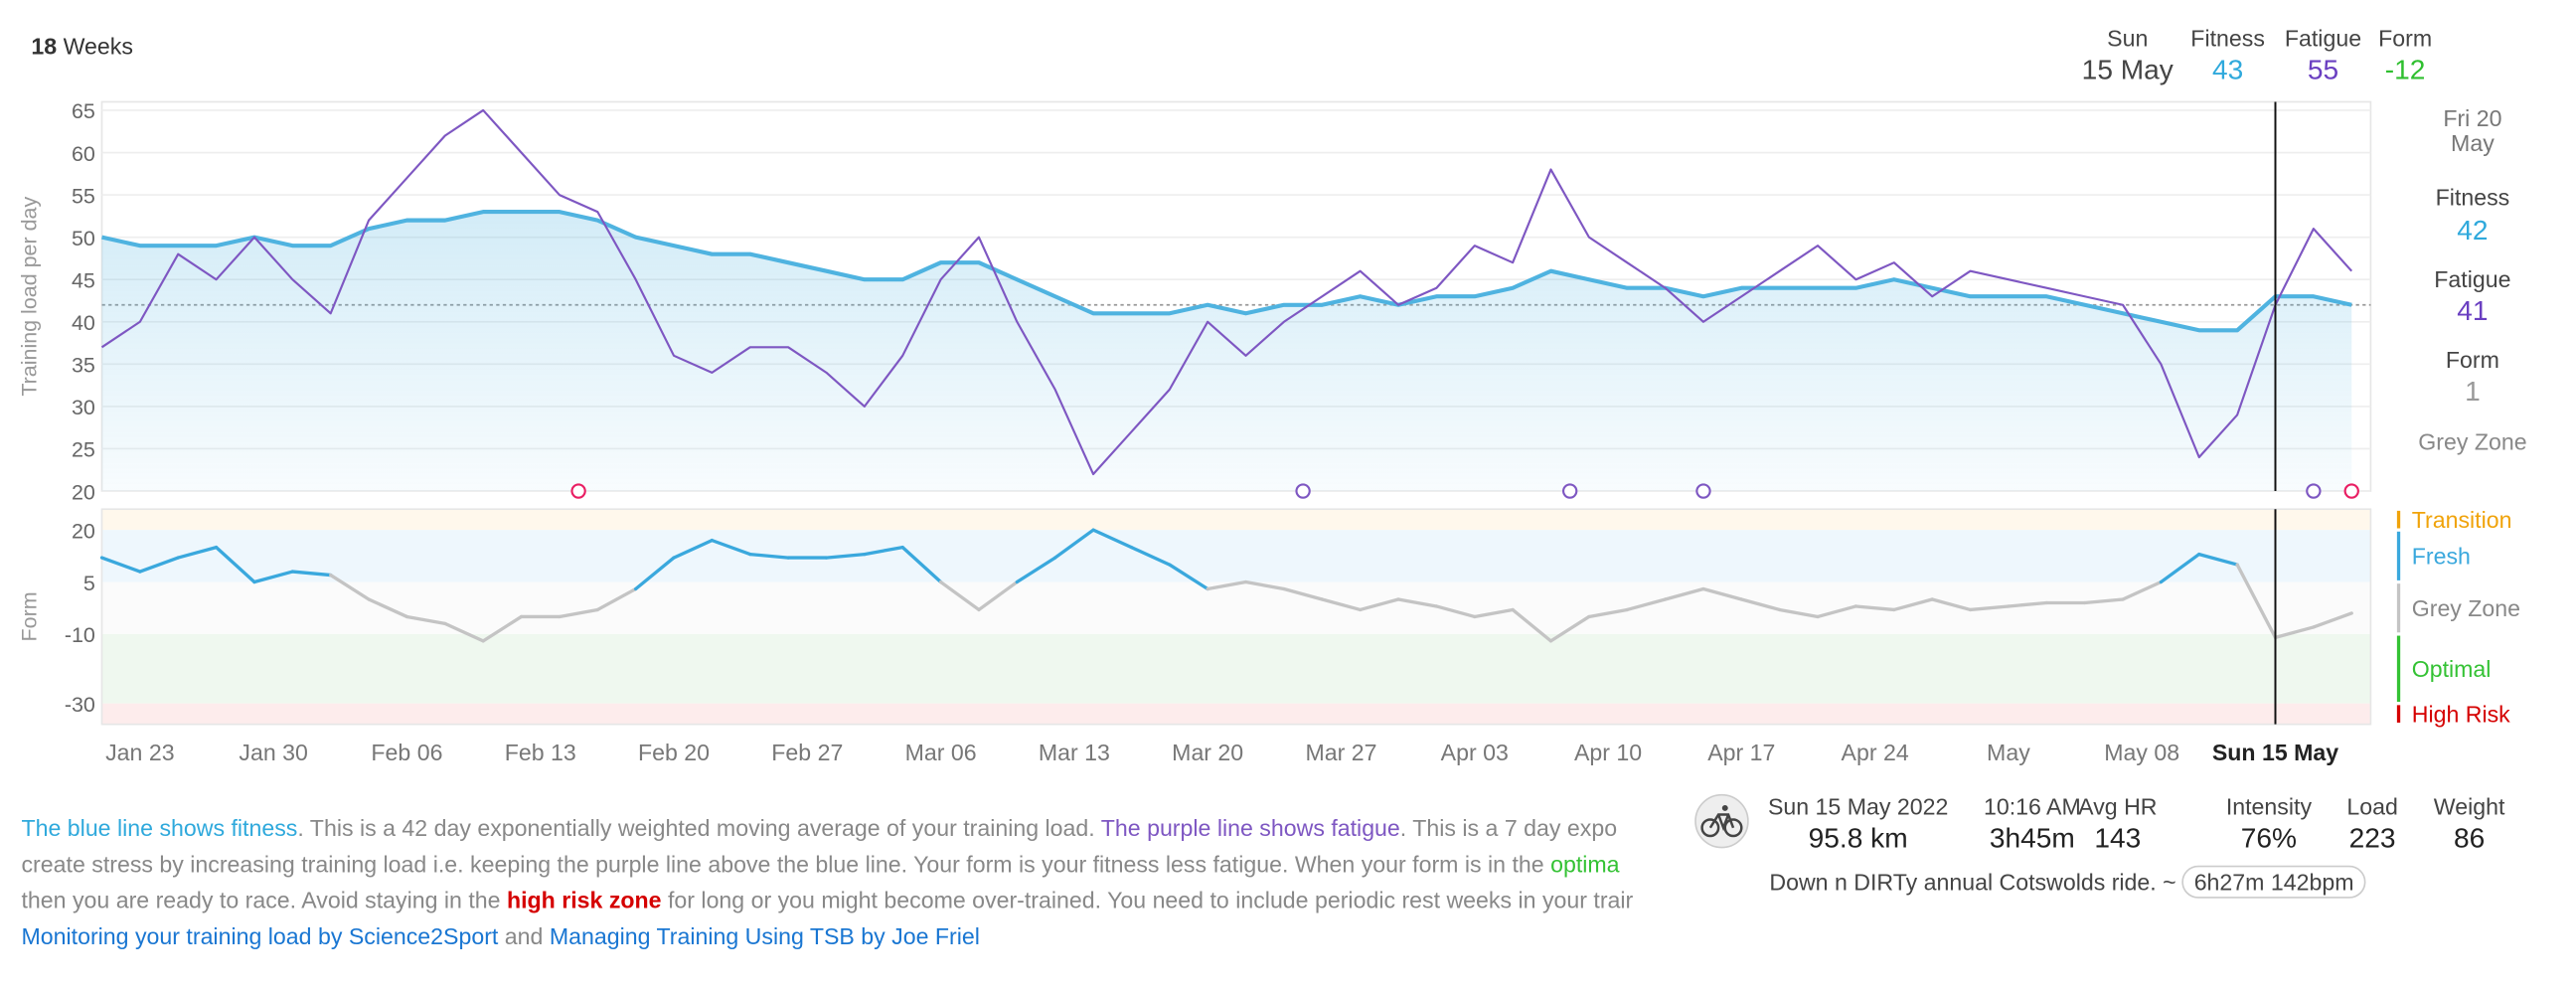  What do you see at coordinates (1858, 806) in the screenshot?
I see `activity-label: Sun 15 May 2022` at bounding box center [1858, 806].